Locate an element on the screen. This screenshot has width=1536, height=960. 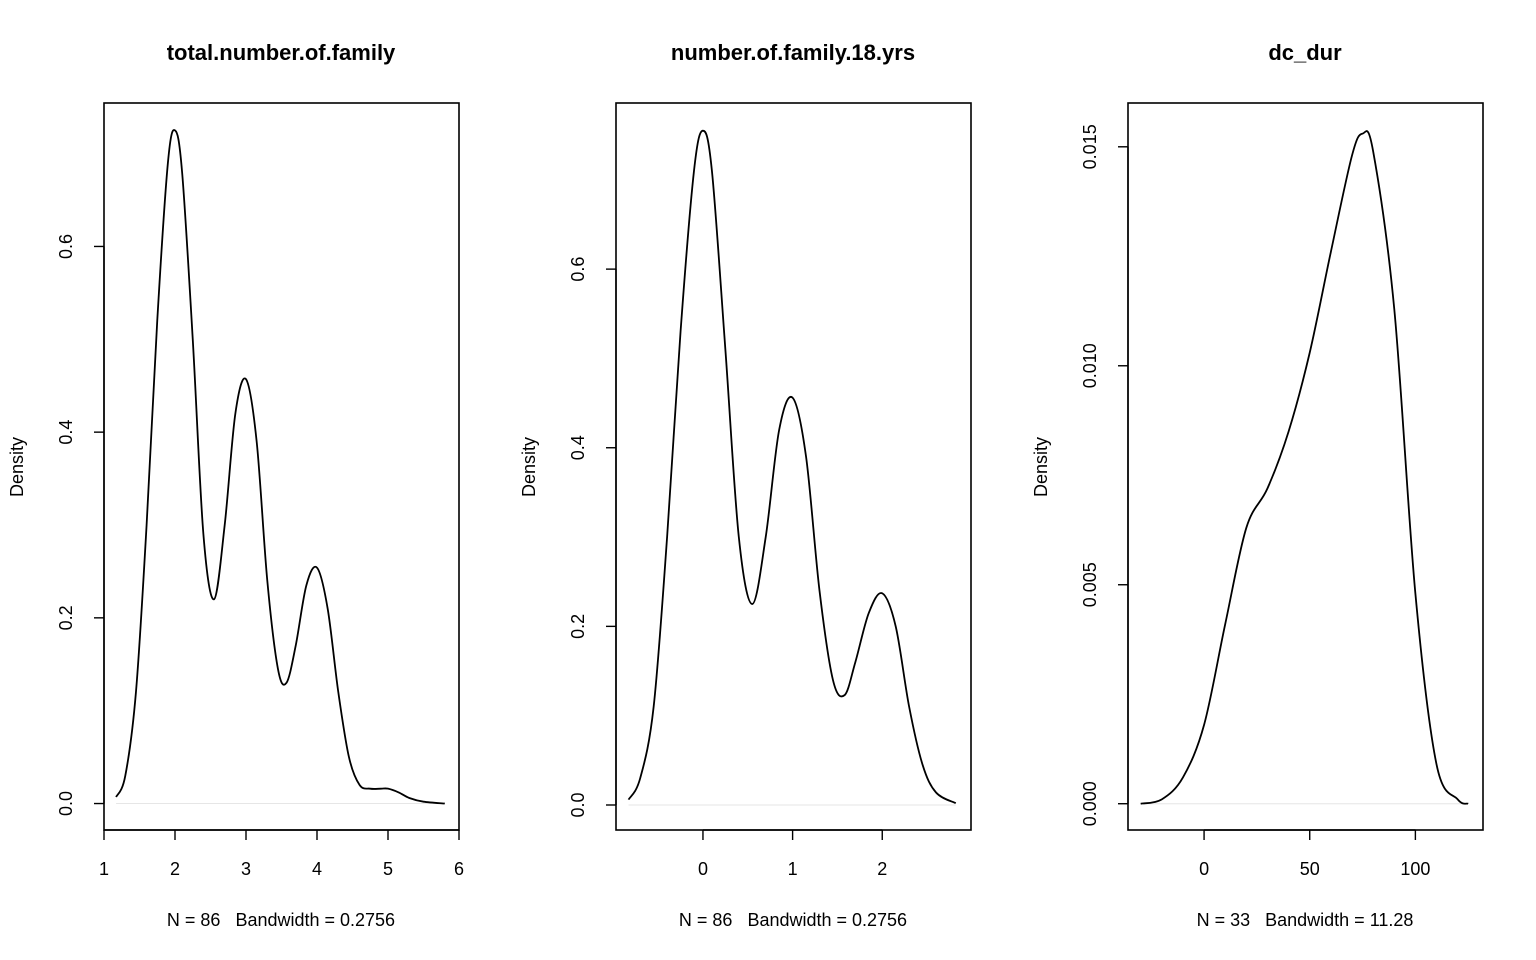
x-tick-label: 50 is located at coordinates (1310, 869).